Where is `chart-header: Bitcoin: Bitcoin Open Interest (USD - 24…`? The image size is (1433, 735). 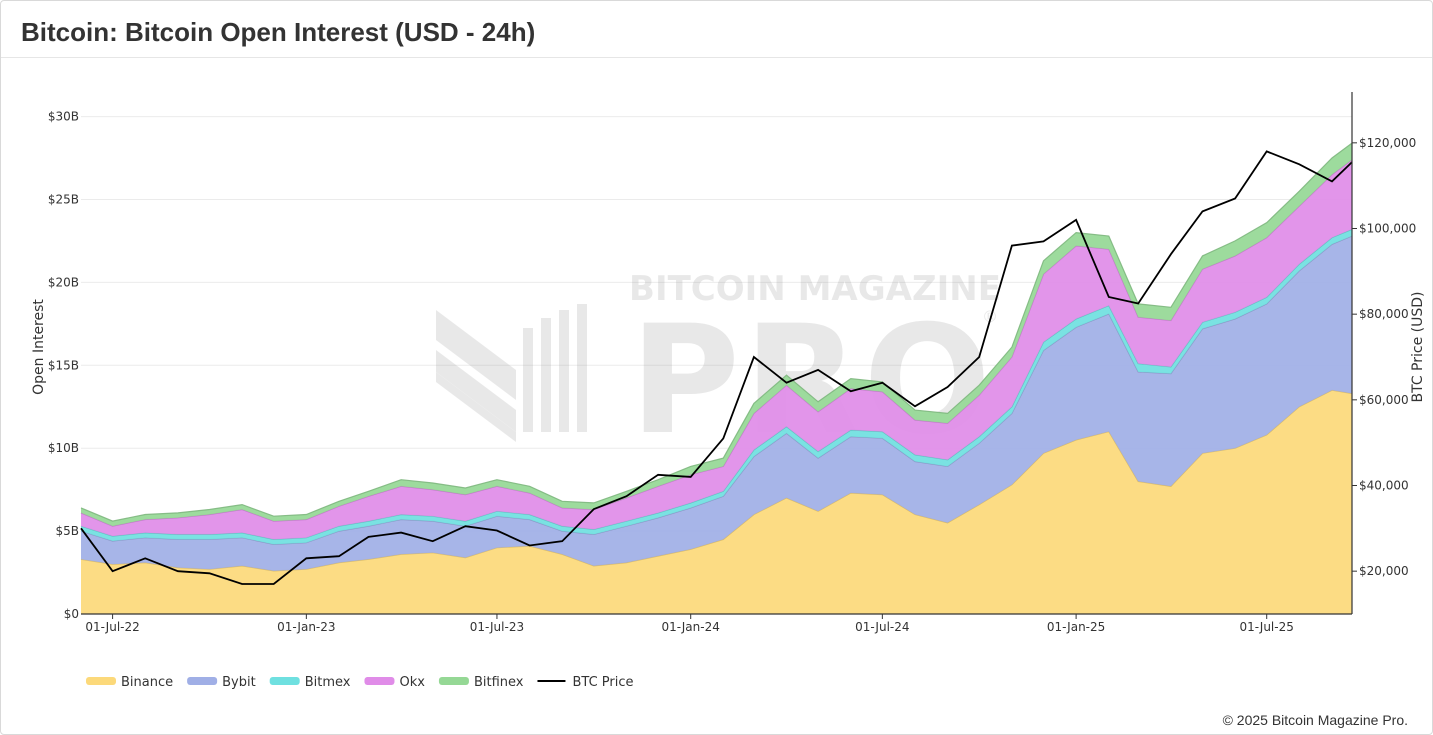
chart-header: Bitcoin: Bitcoin Open Interest (USD - 24… is located at coordinates (716, 29).